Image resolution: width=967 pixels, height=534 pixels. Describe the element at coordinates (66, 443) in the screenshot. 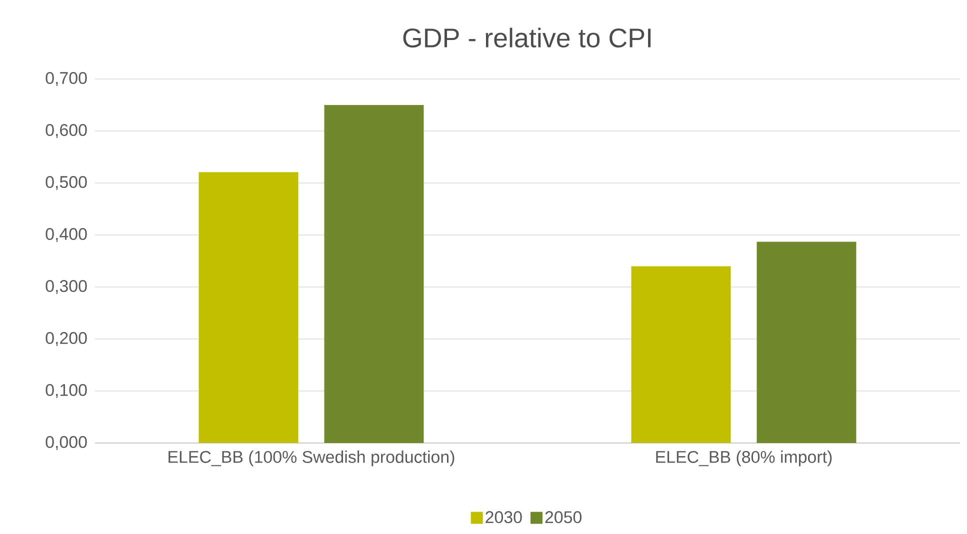

I see `y-tick-label: 0,000` at that location.